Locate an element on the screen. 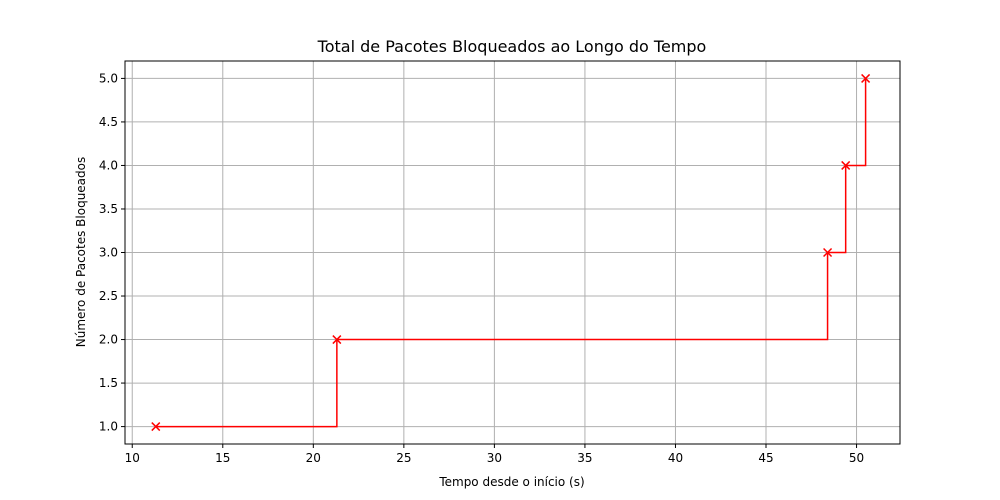 This screenshot has width=1000, height=500. x-tick-label: 25 is located at coordinates (403, 458).